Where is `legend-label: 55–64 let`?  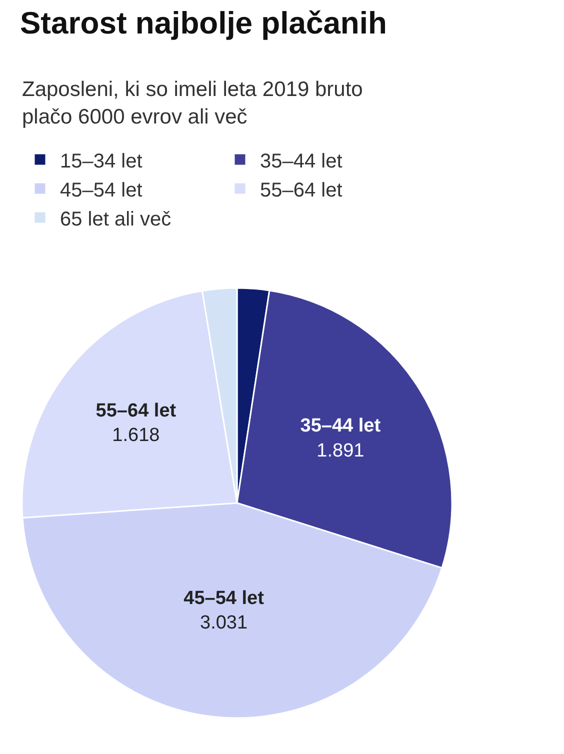 legend-label: 55–64 let is located at coordinates (301, 190).